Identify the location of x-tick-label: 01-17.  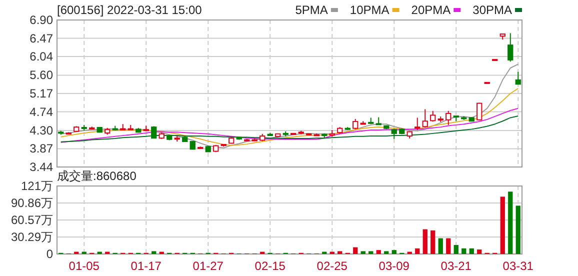
(146, 266).